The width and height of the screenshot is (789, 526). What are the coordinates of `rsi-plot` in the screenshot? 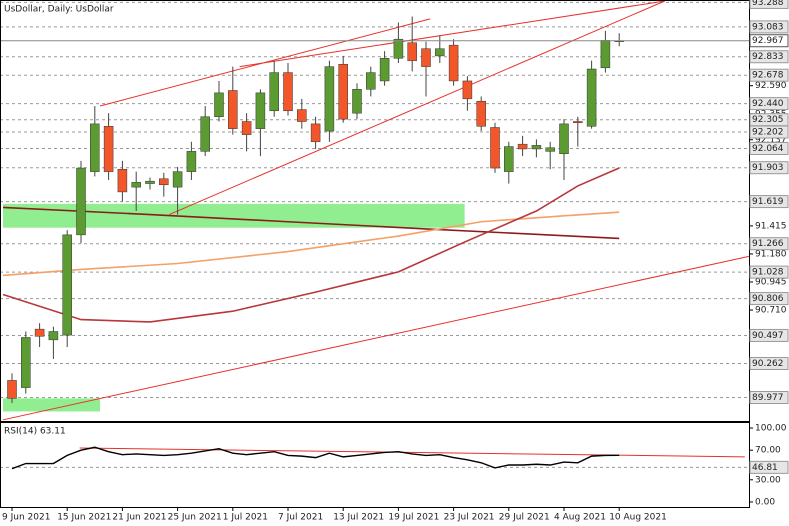 It's located at (375, 458).